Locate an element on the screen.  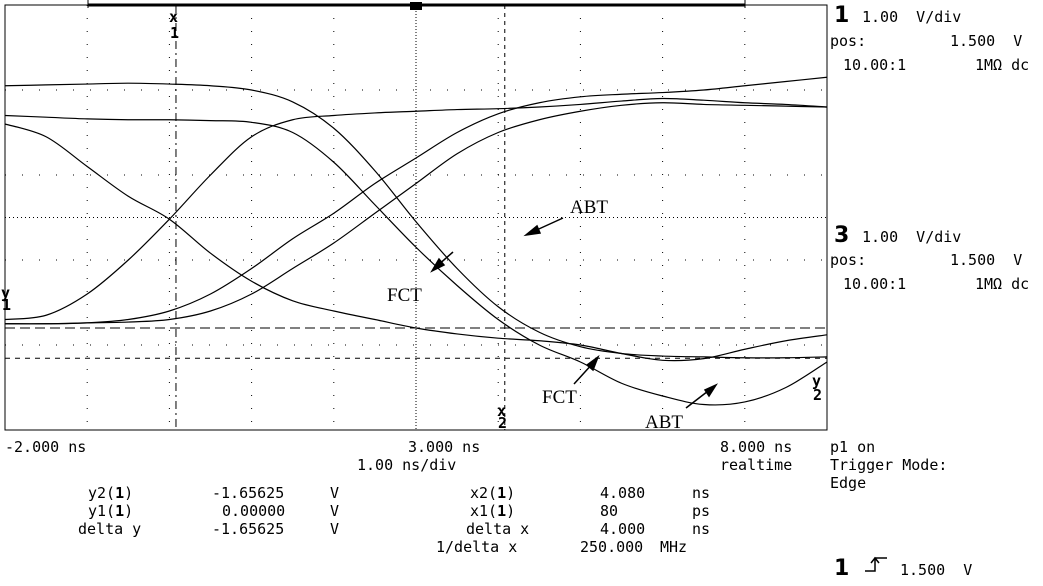
ch1-pos-value: 1.500 V is located at coordinates (986, 41).